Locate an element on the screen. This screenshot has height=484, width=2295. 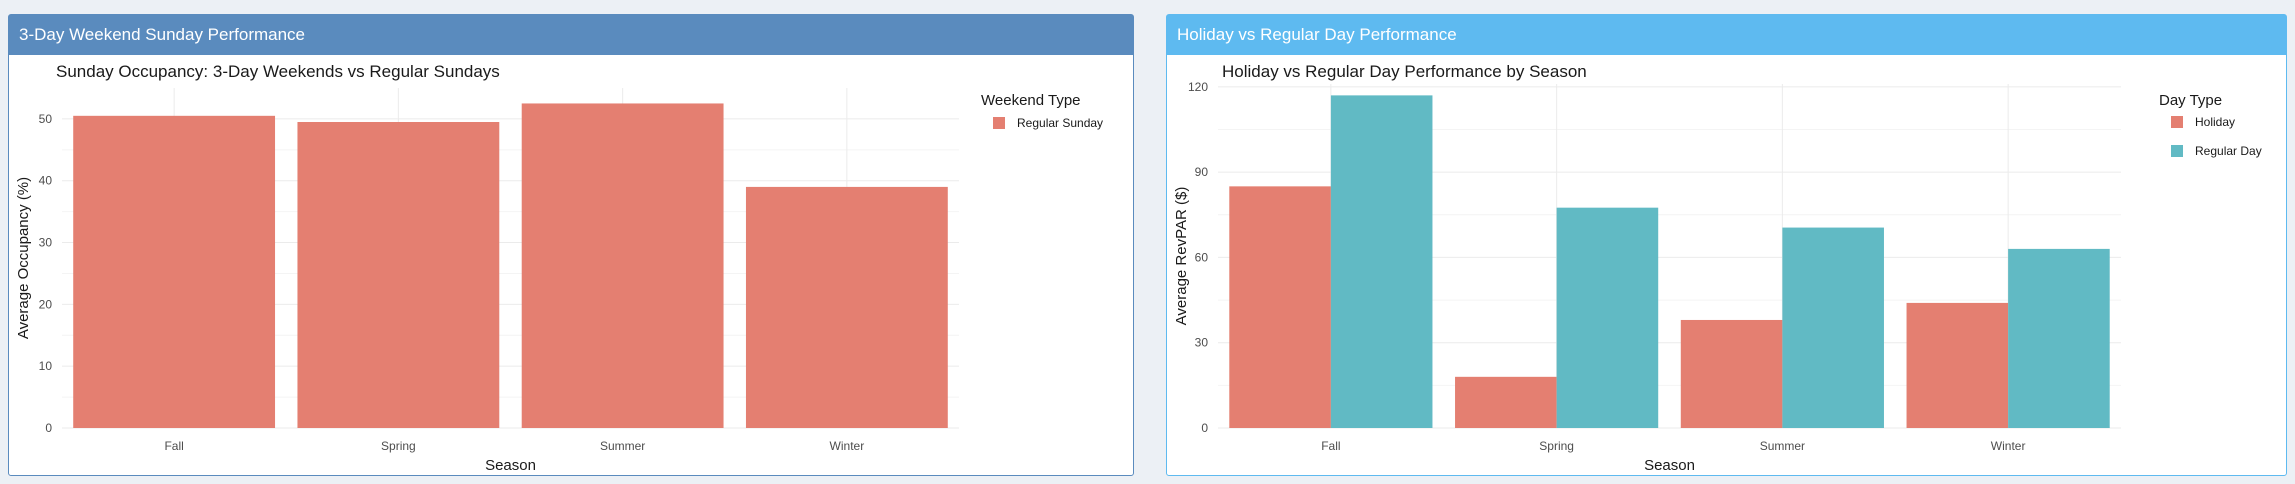
panel-header: 3-Day Weekend Sunday Performance is located at coordinates (571, 35).